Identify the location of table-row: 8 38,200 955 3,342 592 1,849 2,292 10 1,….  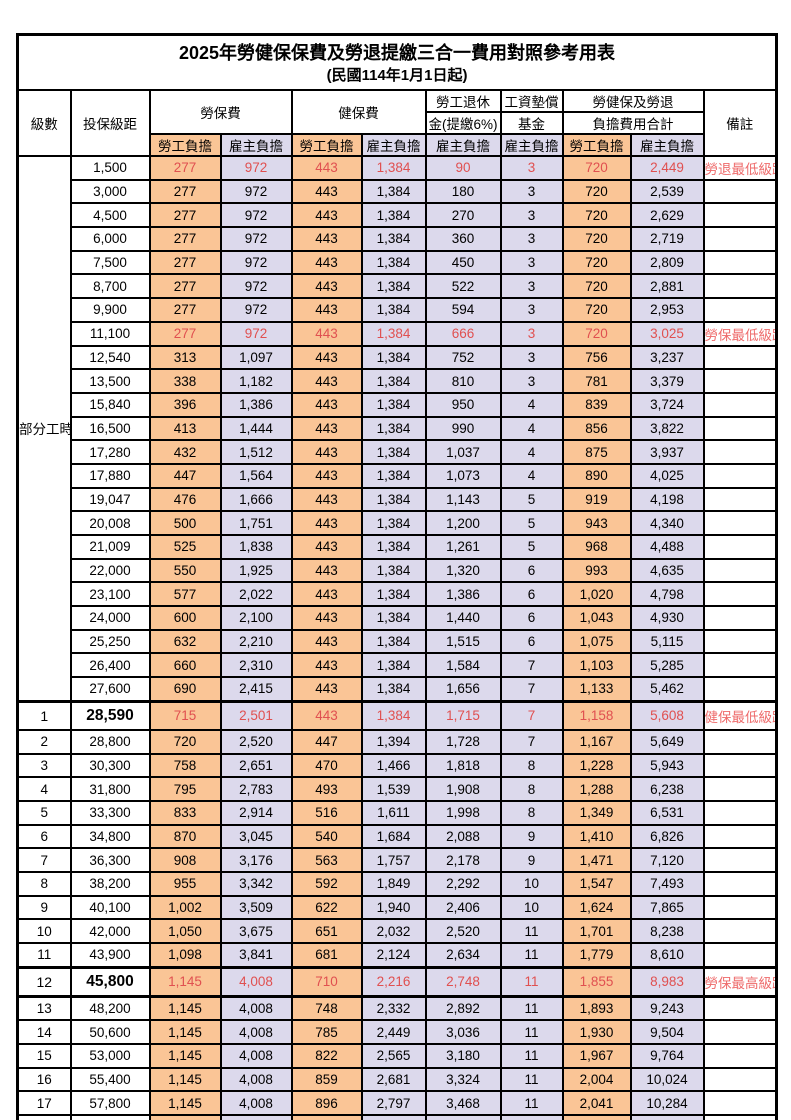
(397, 883).